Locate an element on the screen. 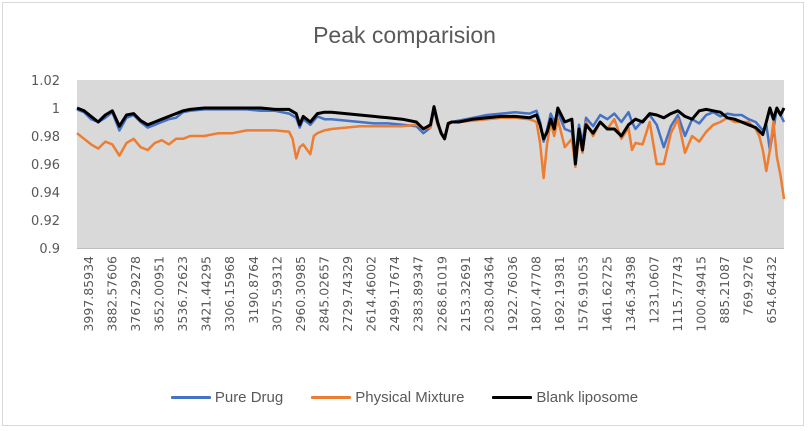 The image size is (809, 431). x-tick-label: 2153.32691 is located at coordinates (465, 294).